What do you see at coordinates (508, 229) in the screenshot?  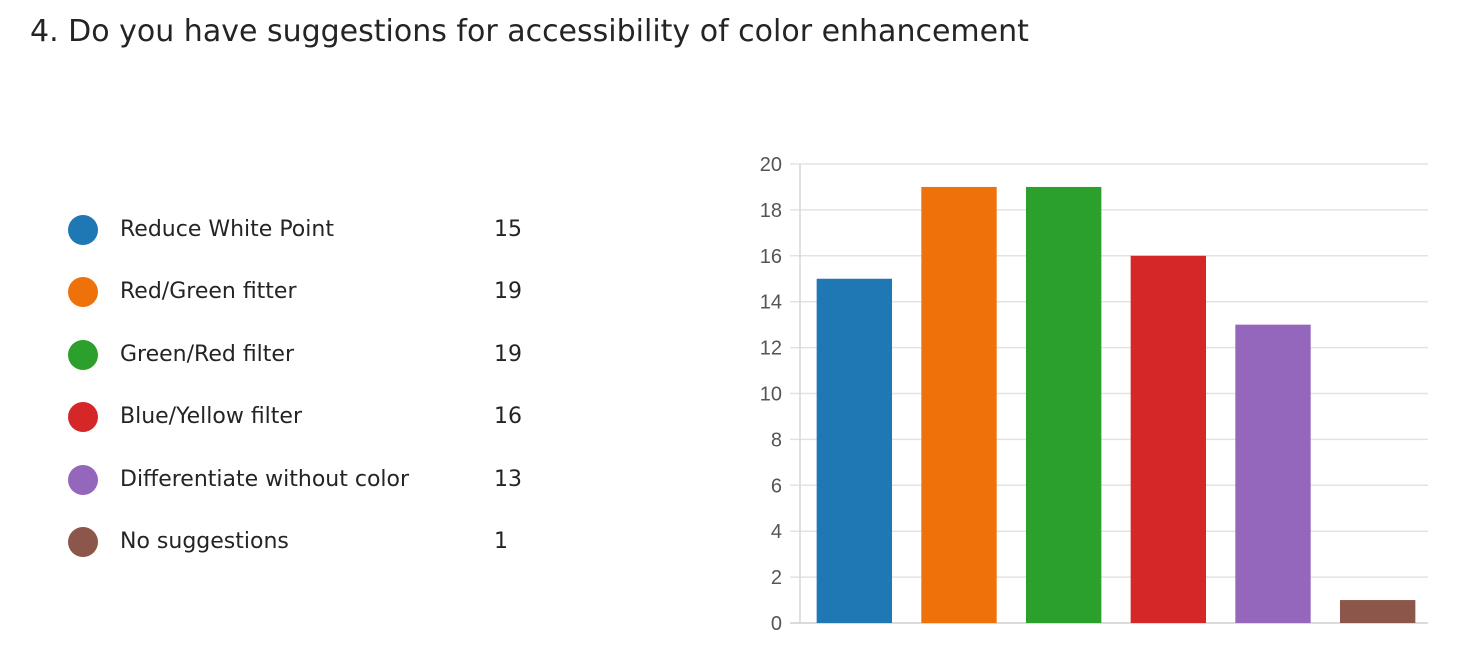 I see `legend-count: 15` at bounding box center [508, 229].